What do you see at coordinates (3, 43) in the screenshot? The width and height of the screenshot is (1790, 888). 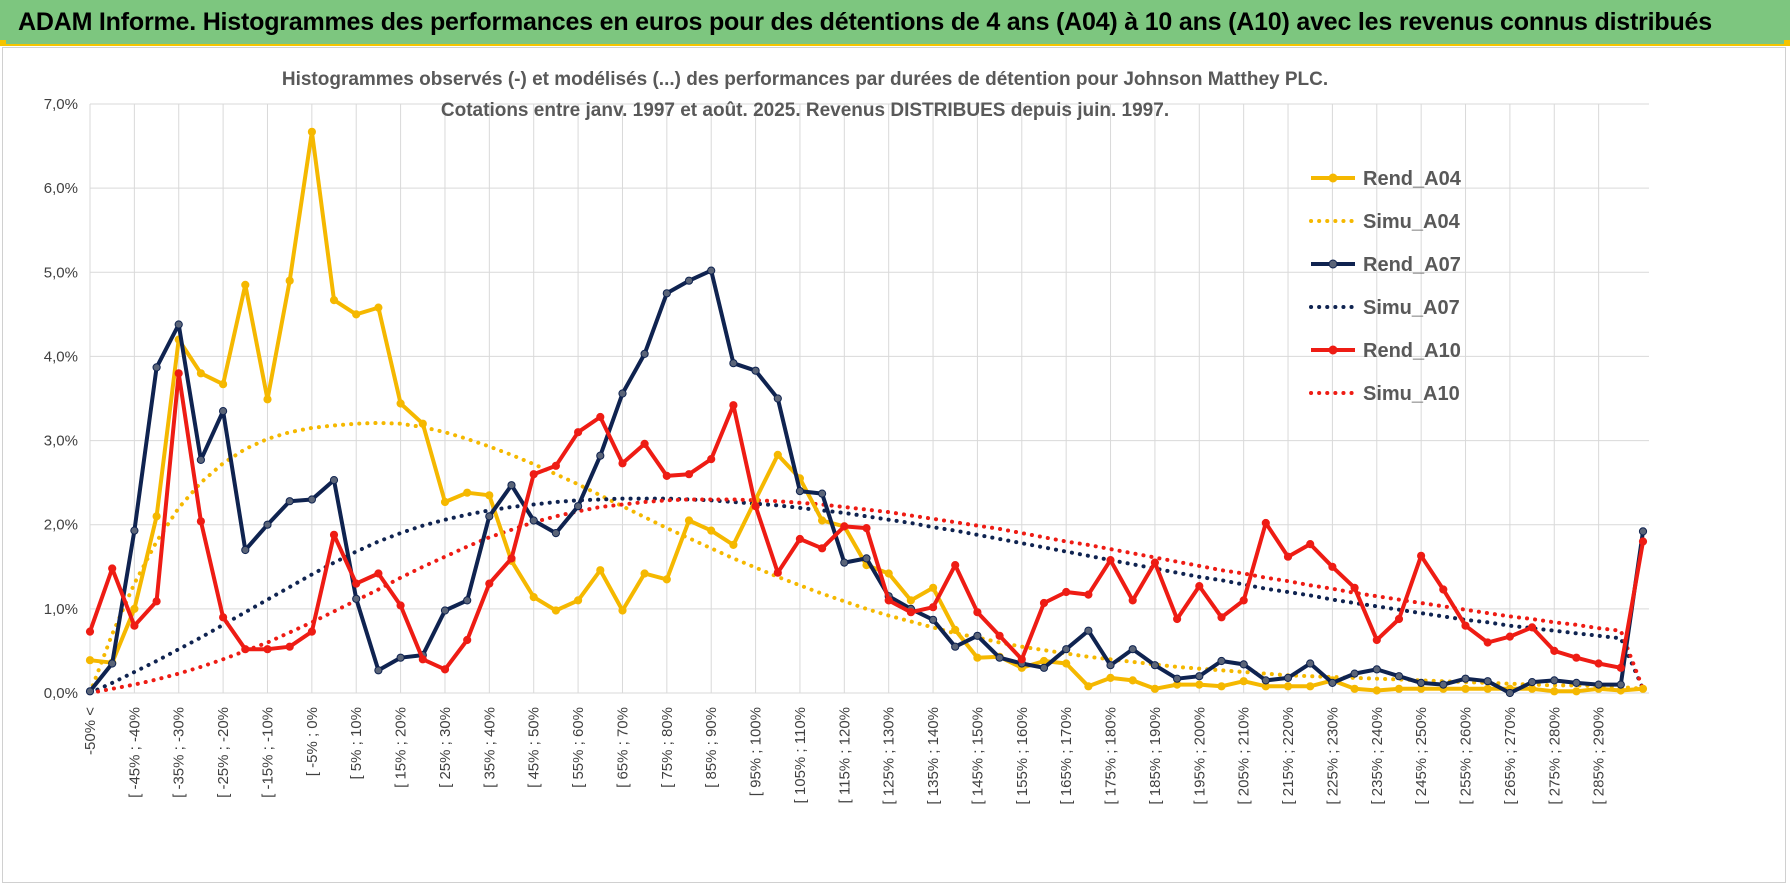 I see `banner-corner-left` at bounding box center [3, 43].